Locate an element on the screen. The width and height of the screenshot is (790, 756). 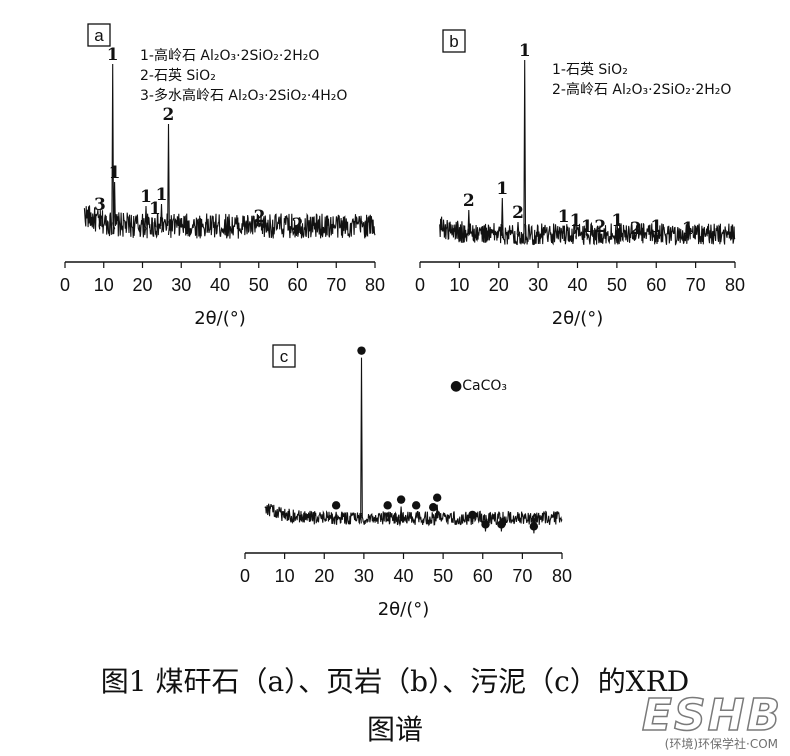
panel-label: c is located at coordinates (284, 356).